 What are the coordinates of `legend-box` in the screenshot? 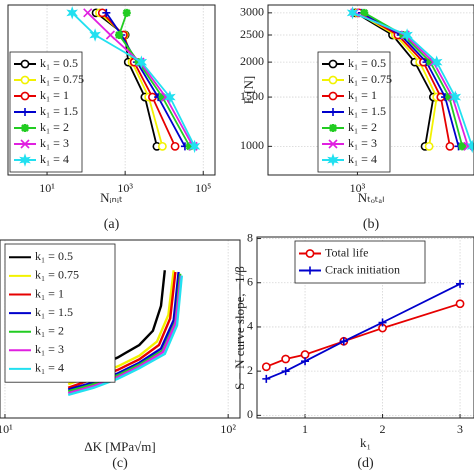 It's located at (360, 262).